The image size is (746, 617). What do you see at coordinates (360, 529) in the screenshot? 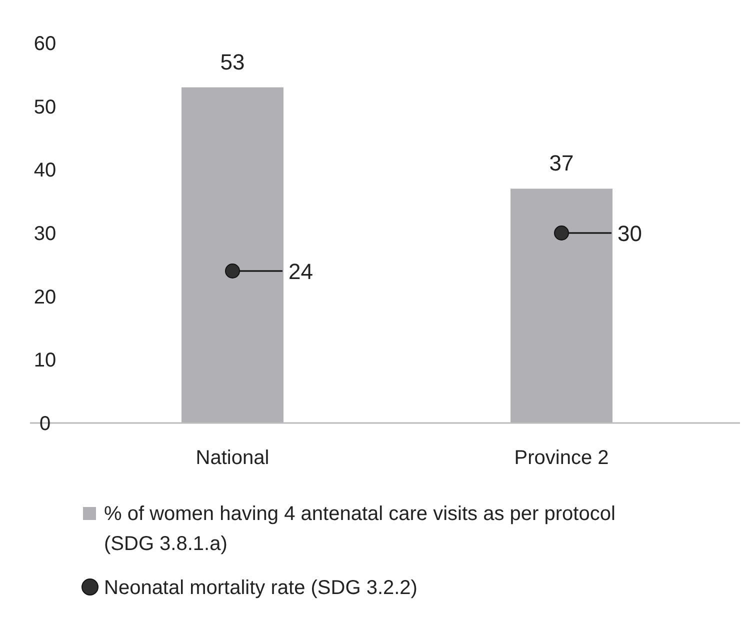
I see `legend-label: % of women having 4 antenatal care visits as per protocol (SDG 3.8.1.a)` at bounding box center [360, 529].